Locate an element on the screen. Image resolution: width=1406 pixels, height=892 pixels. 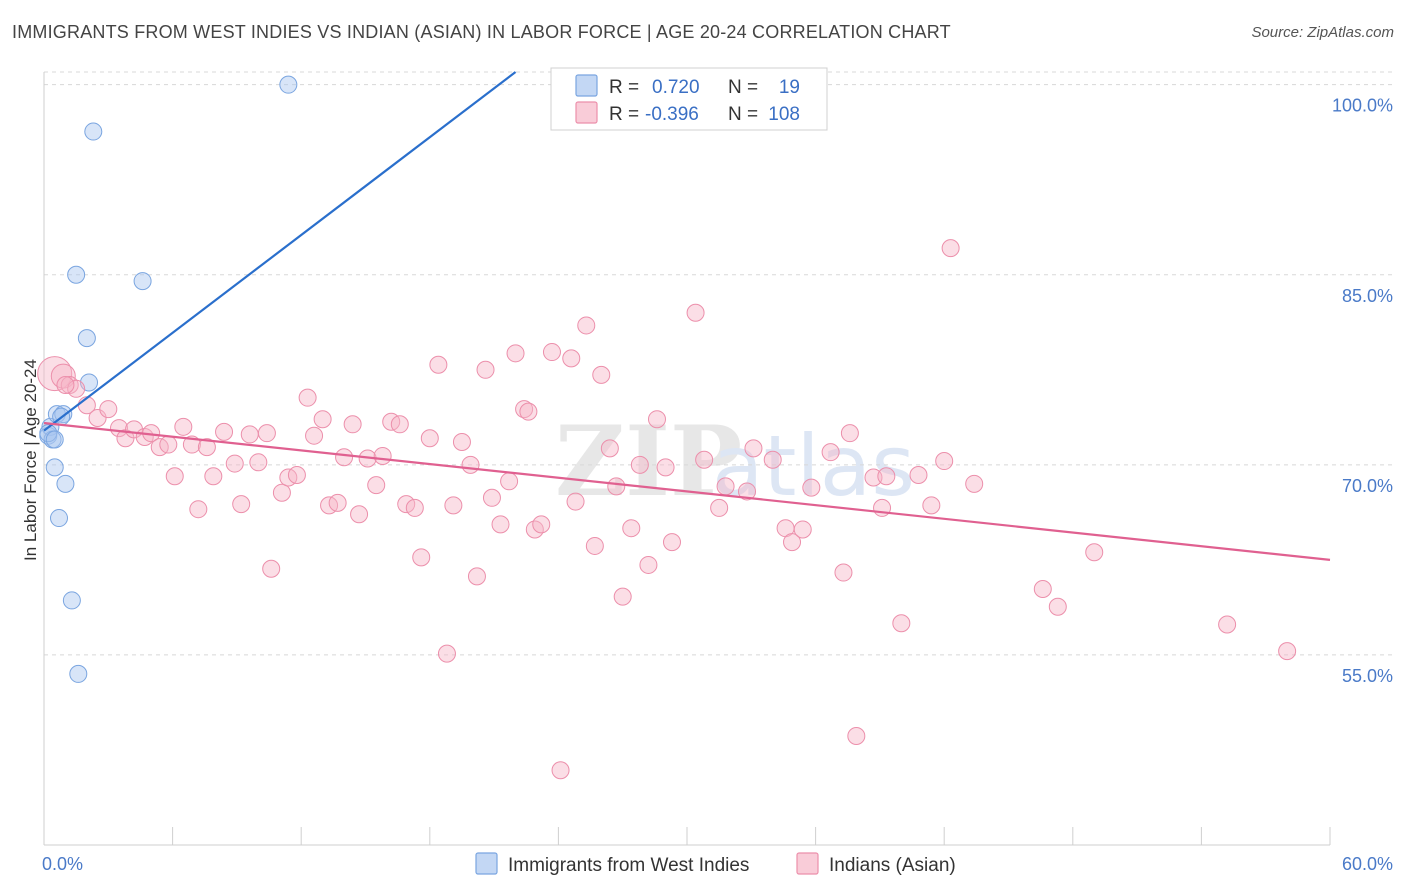
y-axis-label: In Labor Force | Age 20-24 is located at coordinates (30, 460).